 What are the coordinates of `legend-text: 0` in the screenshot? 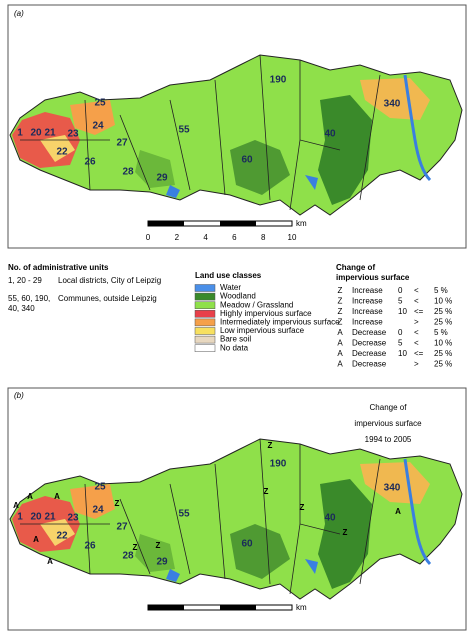 It's located at (400, 290).